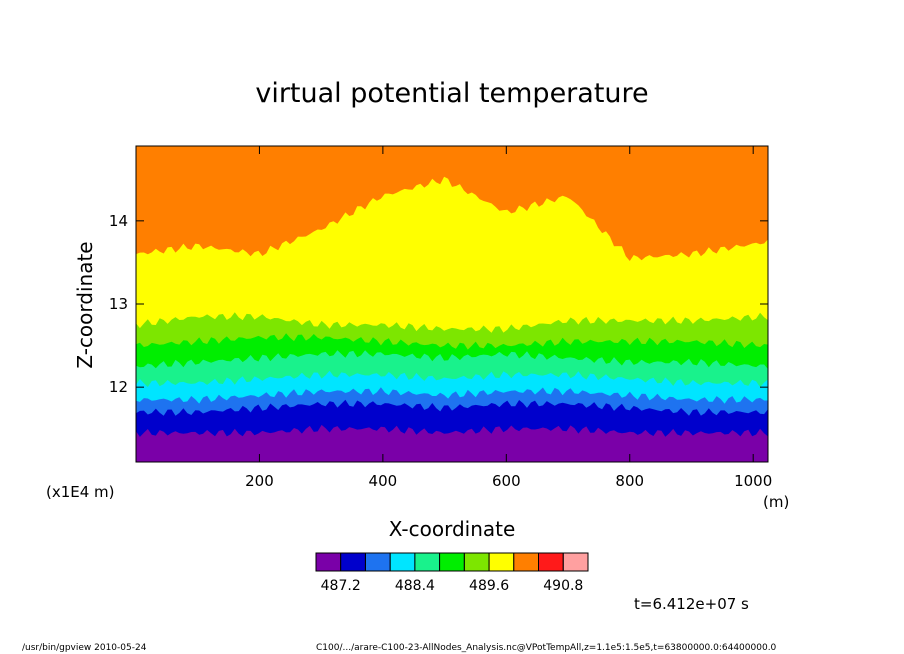  What do you see at coordinates (452, 443) in the screenshot?
I see `contour-band-purple` at bounding box center [452, 443].